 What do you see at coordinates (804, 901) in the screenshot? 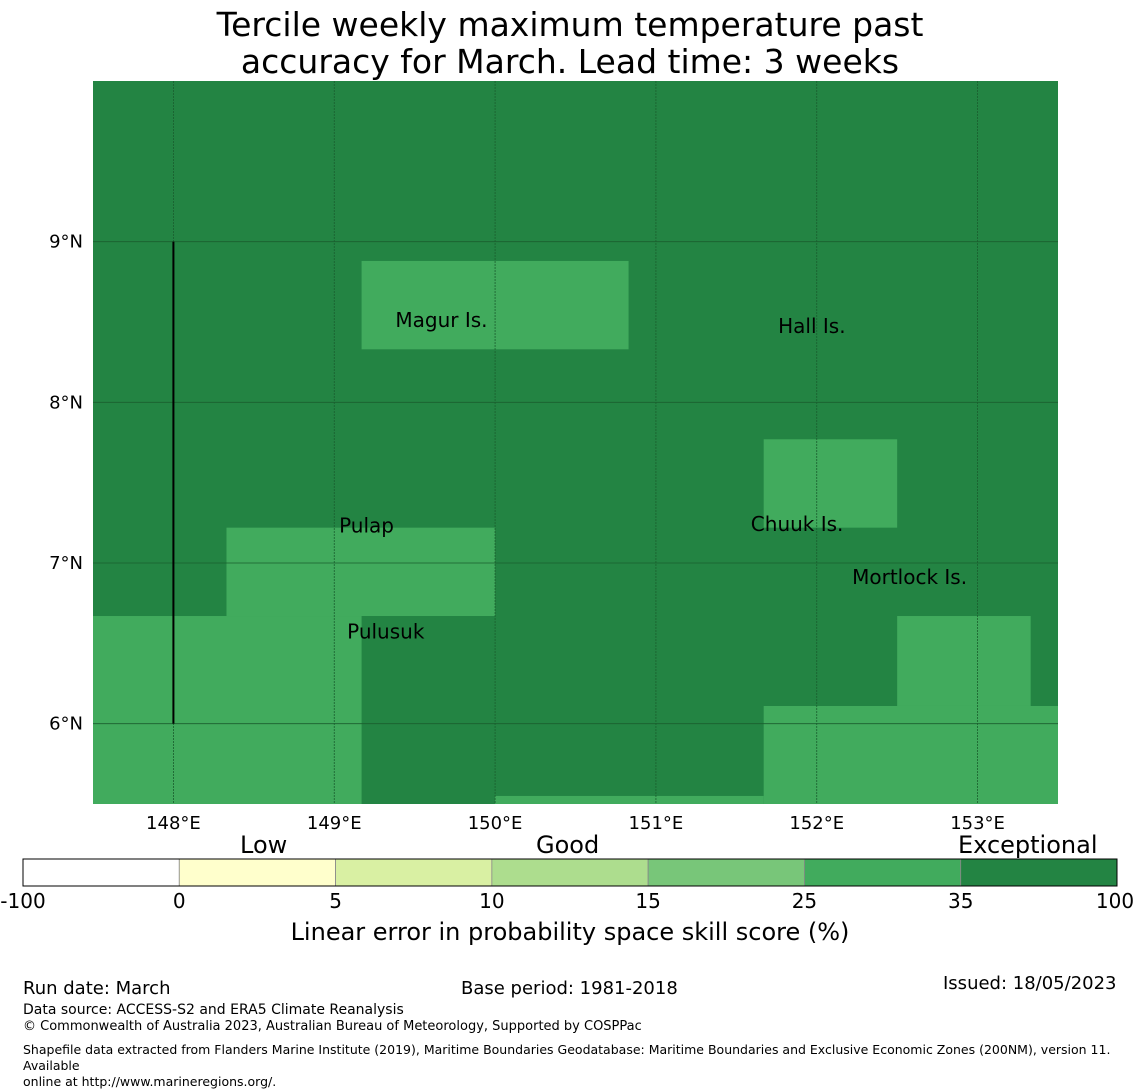
I see `colorbar-tick-label: 25` at bounding box center [804, 901].